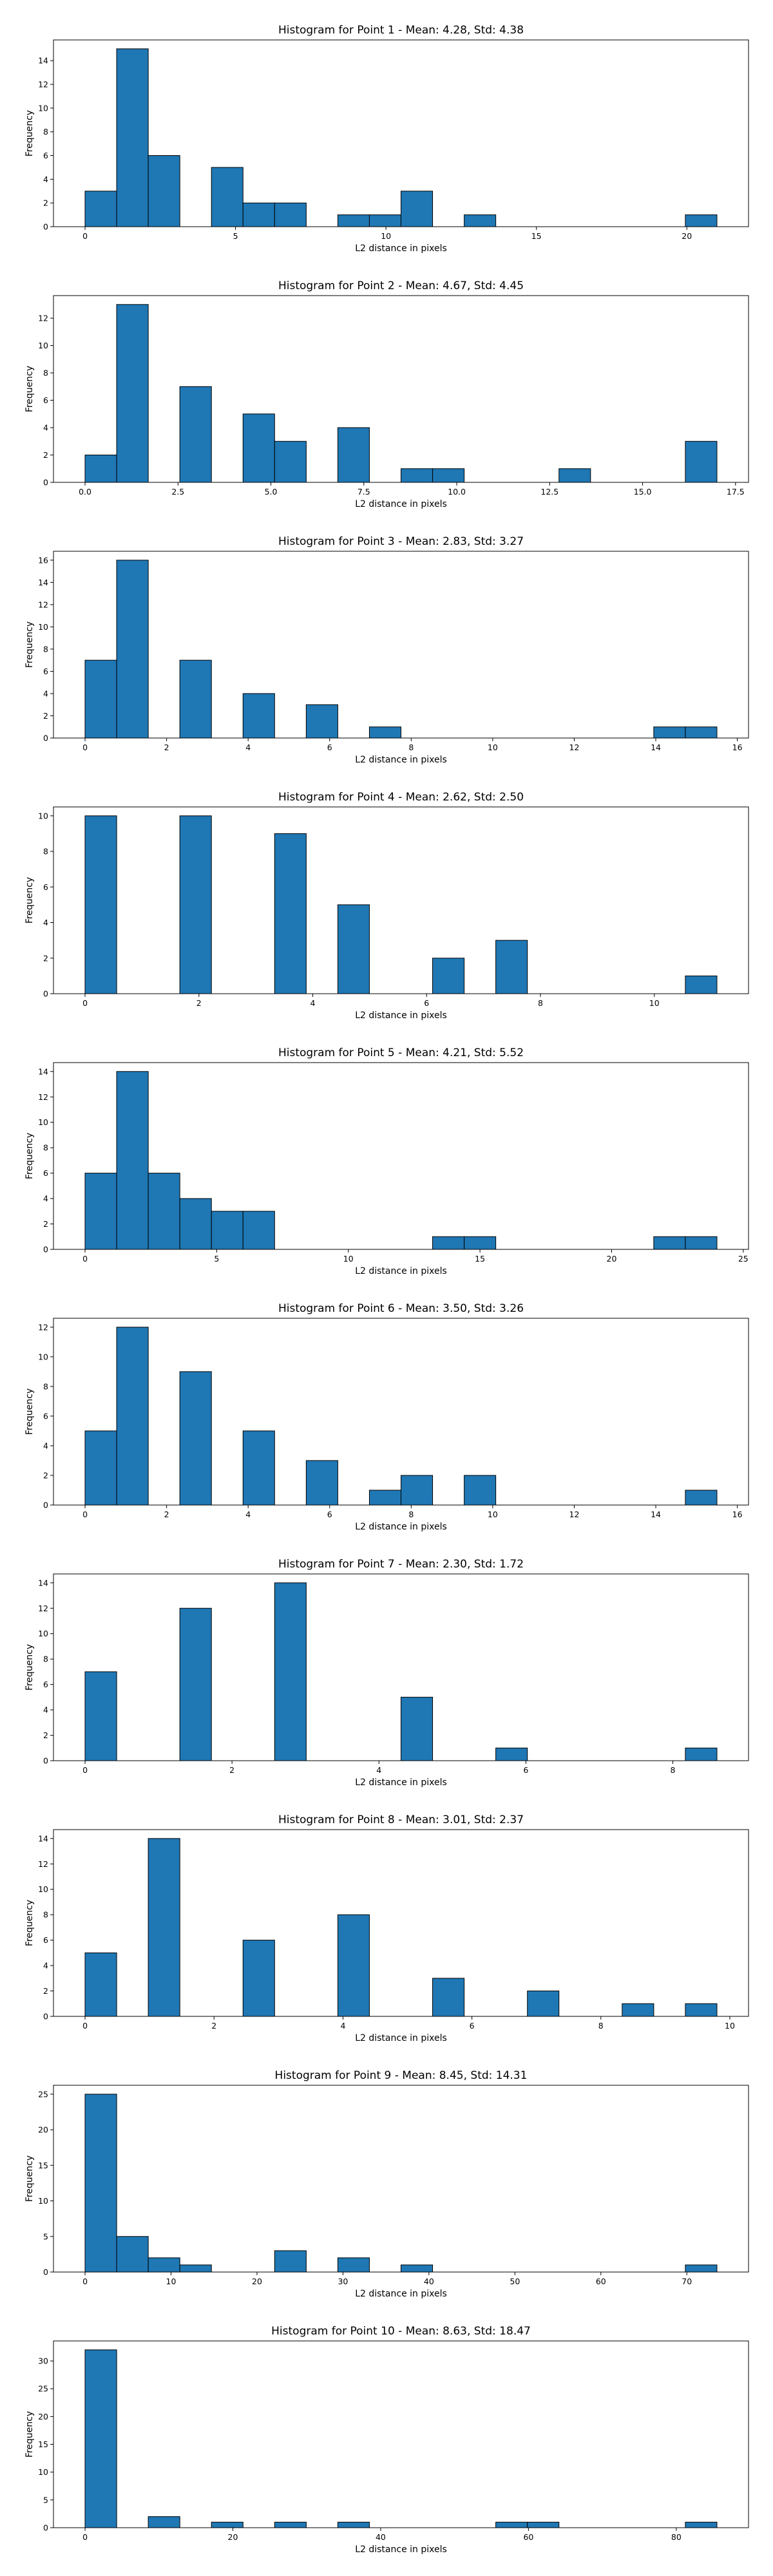  Describe the element at coordinates (574, 748) in the screenshot. I see `x-tick-label: 12` at that location.